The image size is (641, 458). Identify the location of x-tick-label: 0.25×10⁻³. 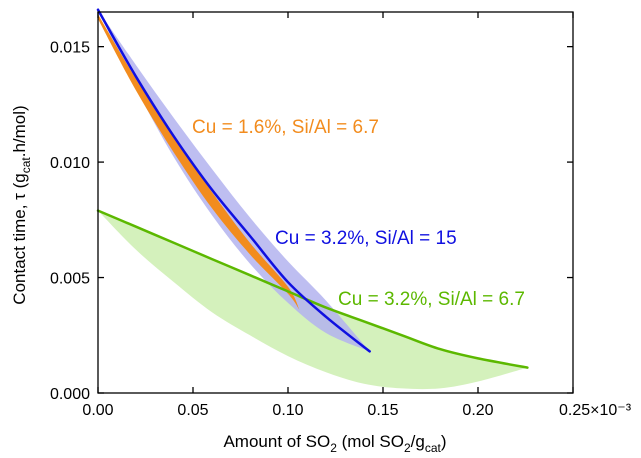
(595, 410).